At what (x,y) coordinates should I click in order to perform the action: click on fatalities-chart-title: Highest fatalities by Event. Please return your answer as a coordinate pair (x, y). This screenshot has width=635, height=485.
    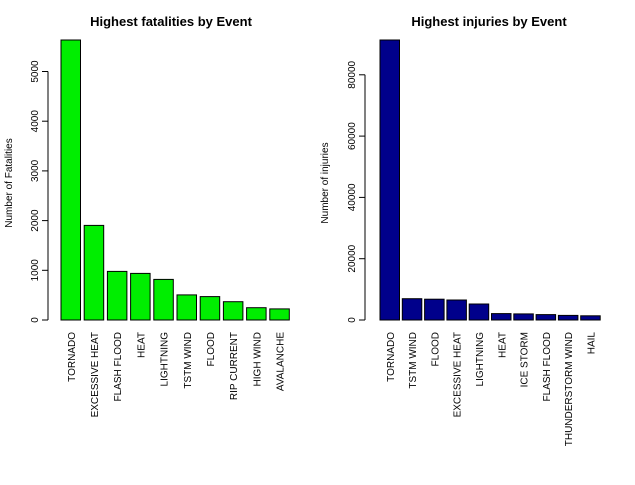
    Looking at the image, I should click on (171, 21).